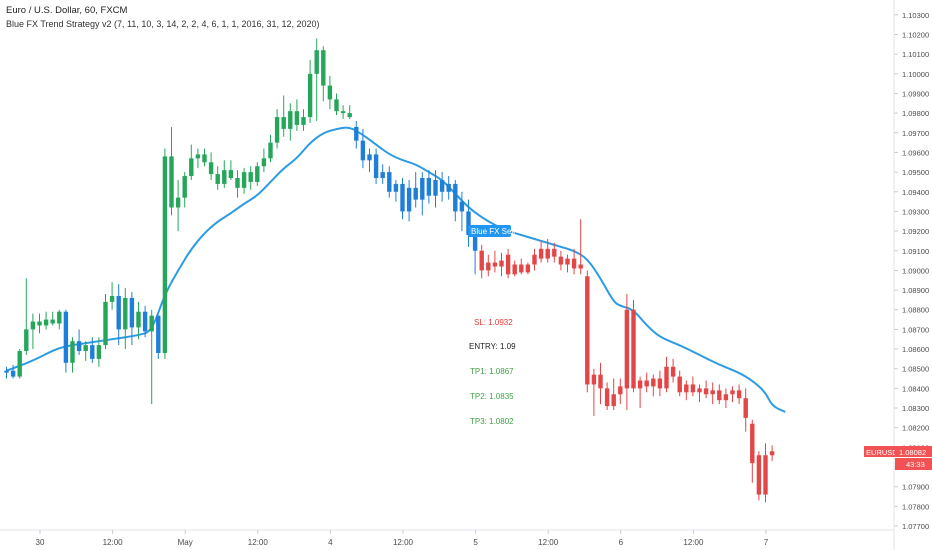 This screenshot has height=550, width=932. I want to click on price-tick-label: 1.09900, so click(915, 93).